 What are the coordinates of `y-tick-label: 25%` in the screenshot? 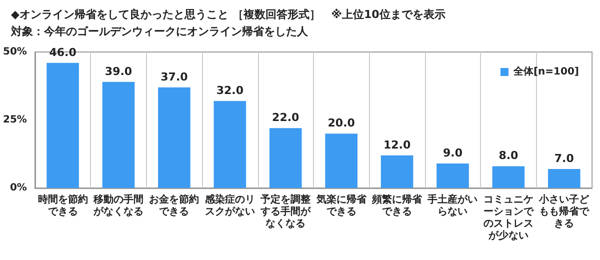 It's located at (15, 120).